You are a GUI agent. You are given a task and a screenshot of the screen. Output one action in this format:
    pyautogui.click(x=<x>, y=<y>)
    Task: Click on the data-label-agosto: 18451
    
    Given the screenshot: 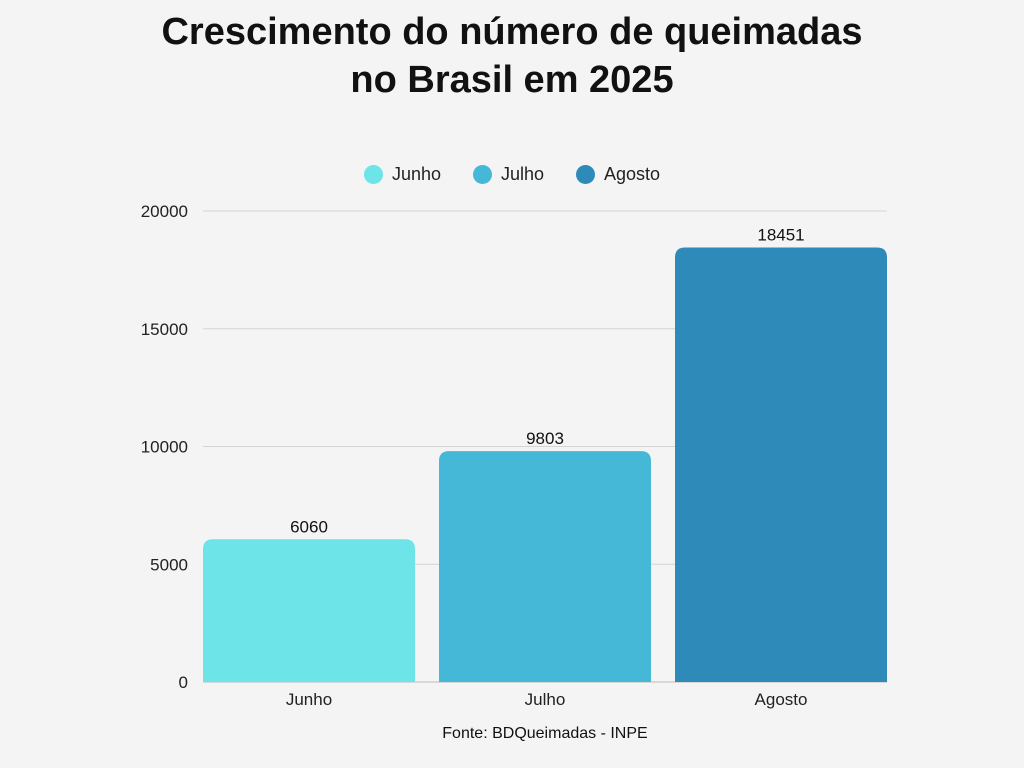 What is the action you would take?
    pyautogui.click(x=780, y=234)
    